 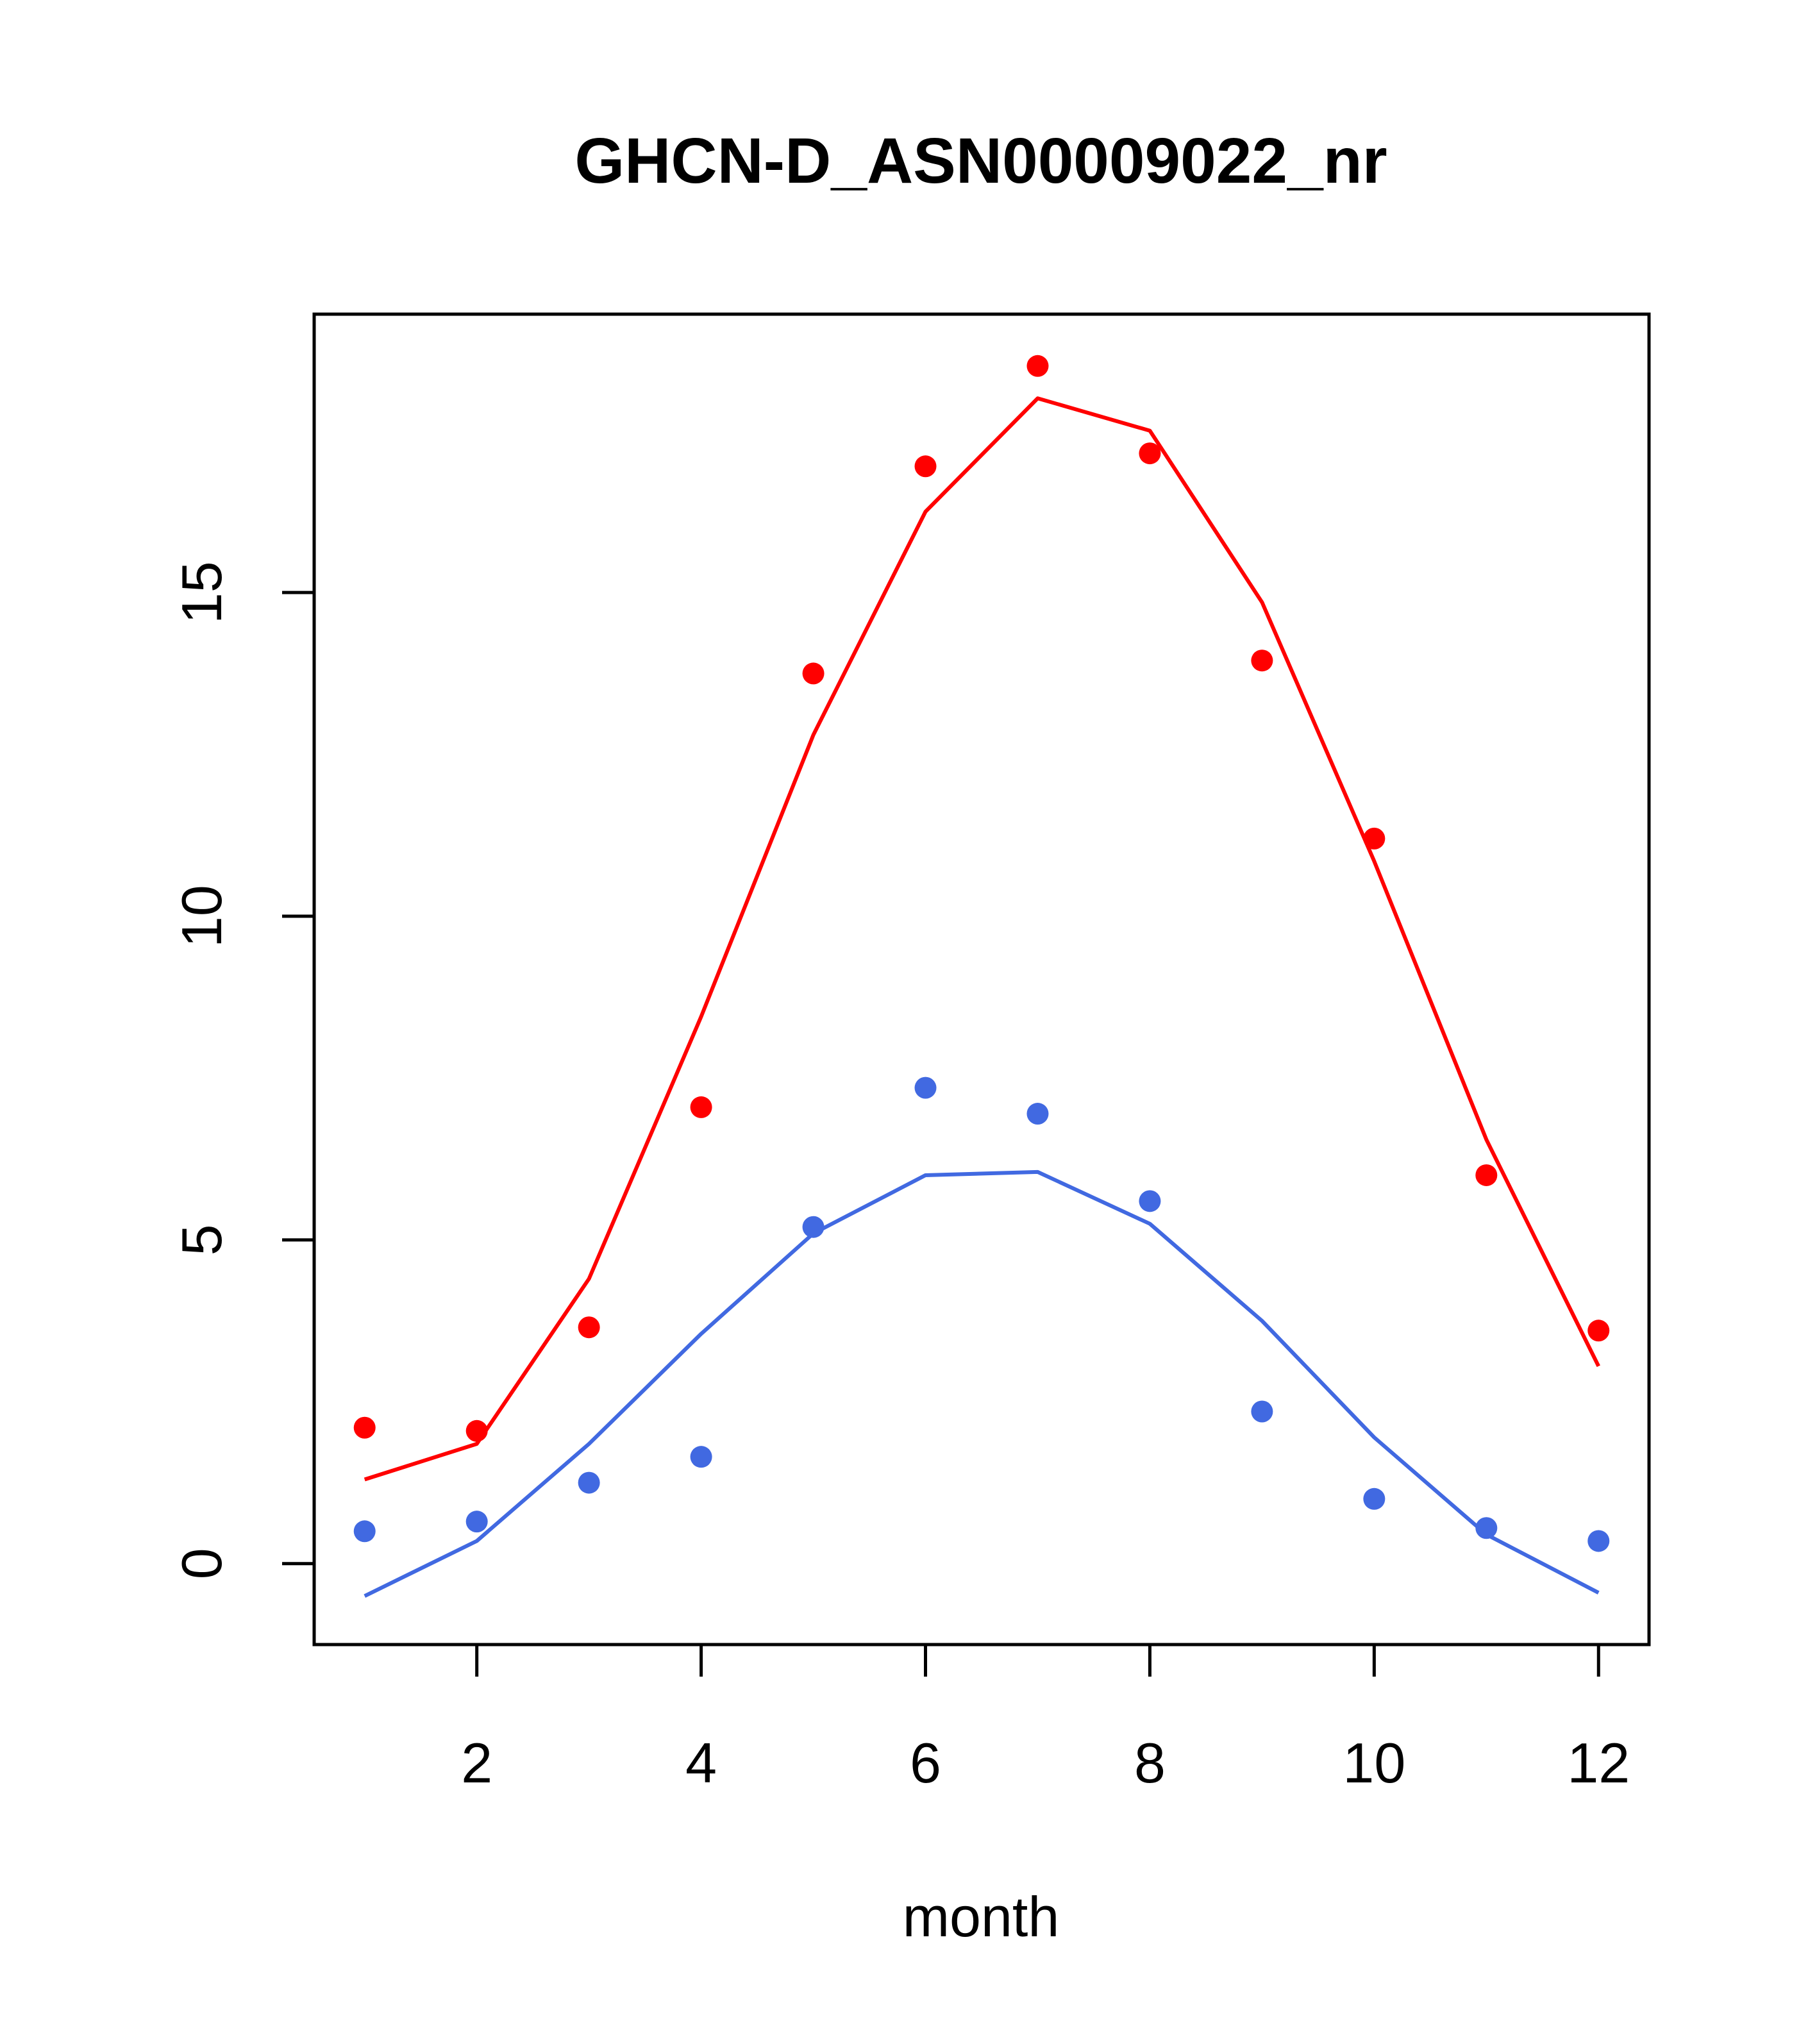 I want to click on x-tick-label: 6, so click(x=926, y=1763).